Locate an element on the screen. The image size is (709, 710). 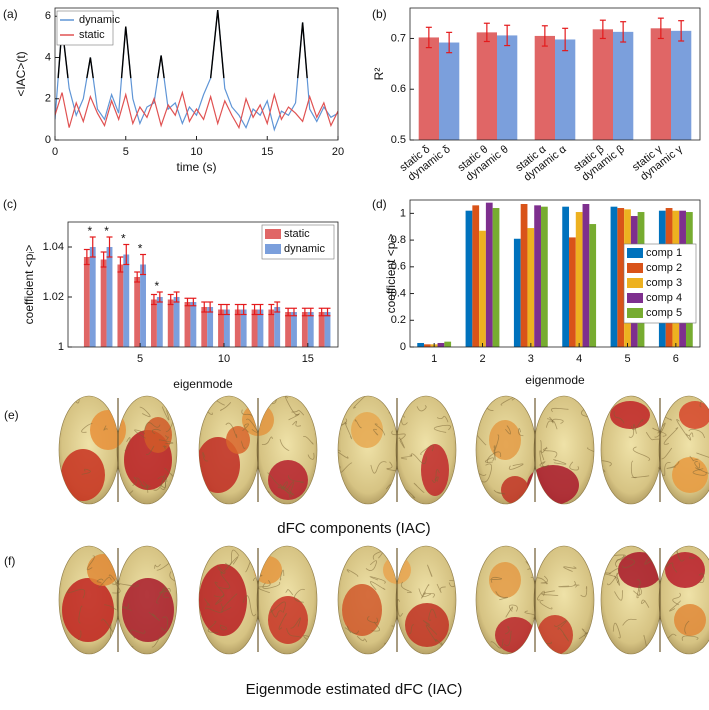
significance-marker: * is located at coordinates (123, 239).